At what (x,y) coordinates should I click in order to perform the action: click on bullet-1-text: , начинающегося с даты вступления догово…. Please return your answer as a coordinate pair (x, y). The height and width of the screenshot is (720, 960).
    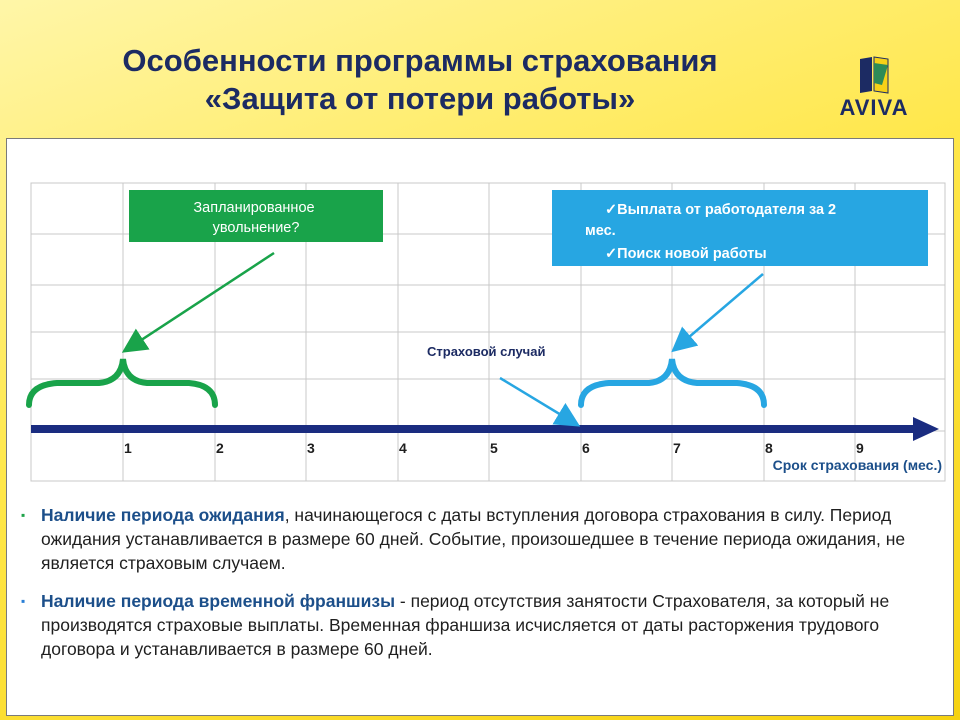
    Looking at the image, I should click on (473, 539).